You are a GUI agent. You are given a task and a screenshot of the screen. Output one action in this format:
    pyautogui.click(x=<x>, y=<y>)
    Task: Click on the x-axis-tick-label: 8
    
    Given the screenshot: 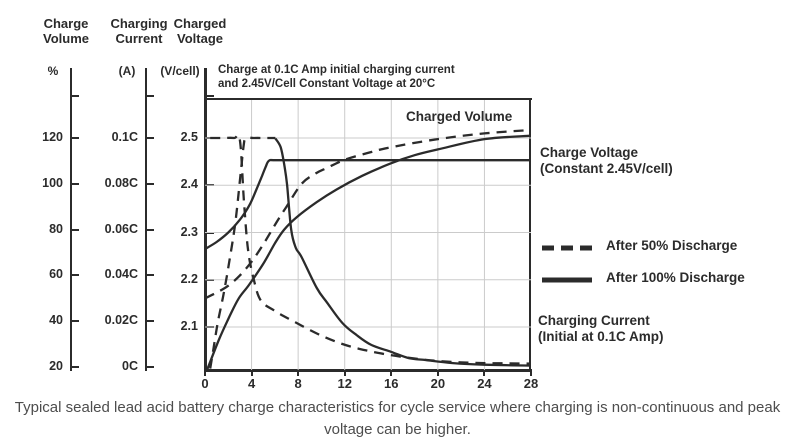 What is the action you would take?
    pyautogui.click(x=298, y=383)
    